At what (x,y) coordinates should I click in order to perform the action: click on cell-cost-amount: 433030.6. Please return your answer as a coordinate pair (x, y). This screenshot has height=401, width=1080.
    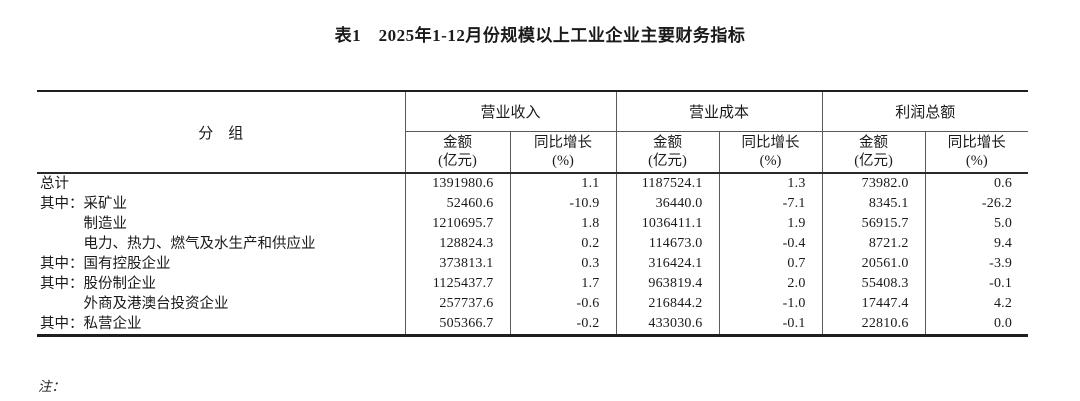
    Looking at the image, I should click on (667, 325).